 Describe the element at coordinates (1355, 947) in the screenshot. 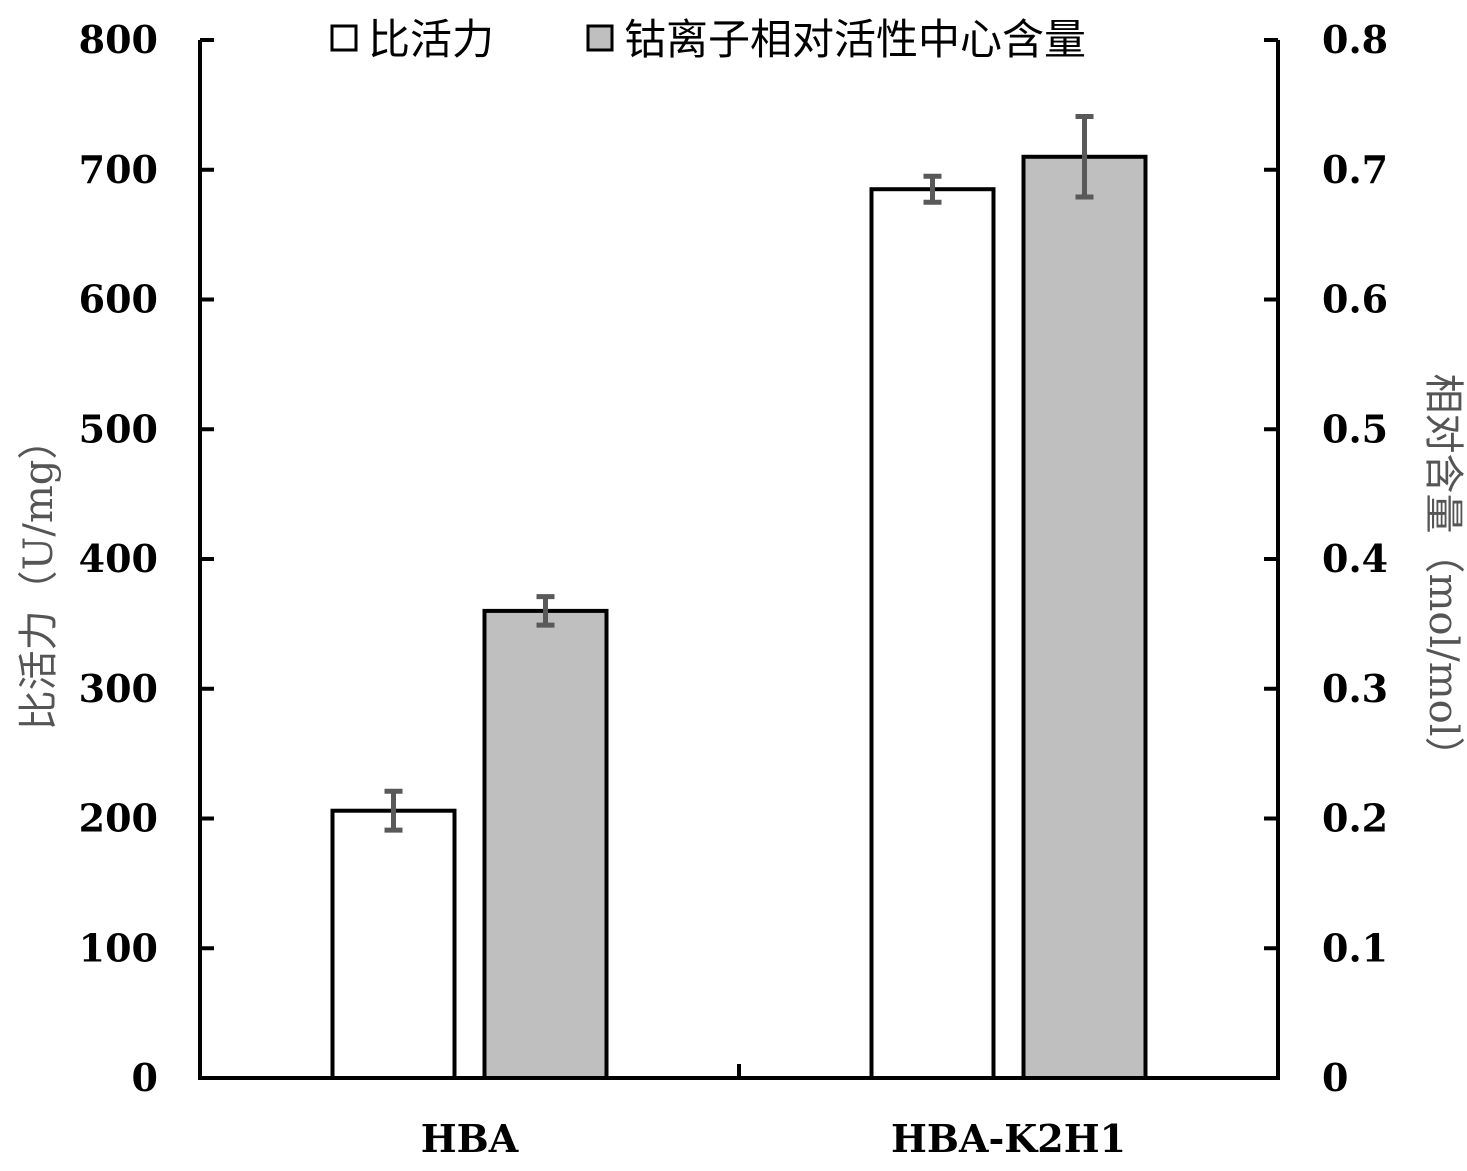

I see `y-right-tick-label: 0.1` at that location.